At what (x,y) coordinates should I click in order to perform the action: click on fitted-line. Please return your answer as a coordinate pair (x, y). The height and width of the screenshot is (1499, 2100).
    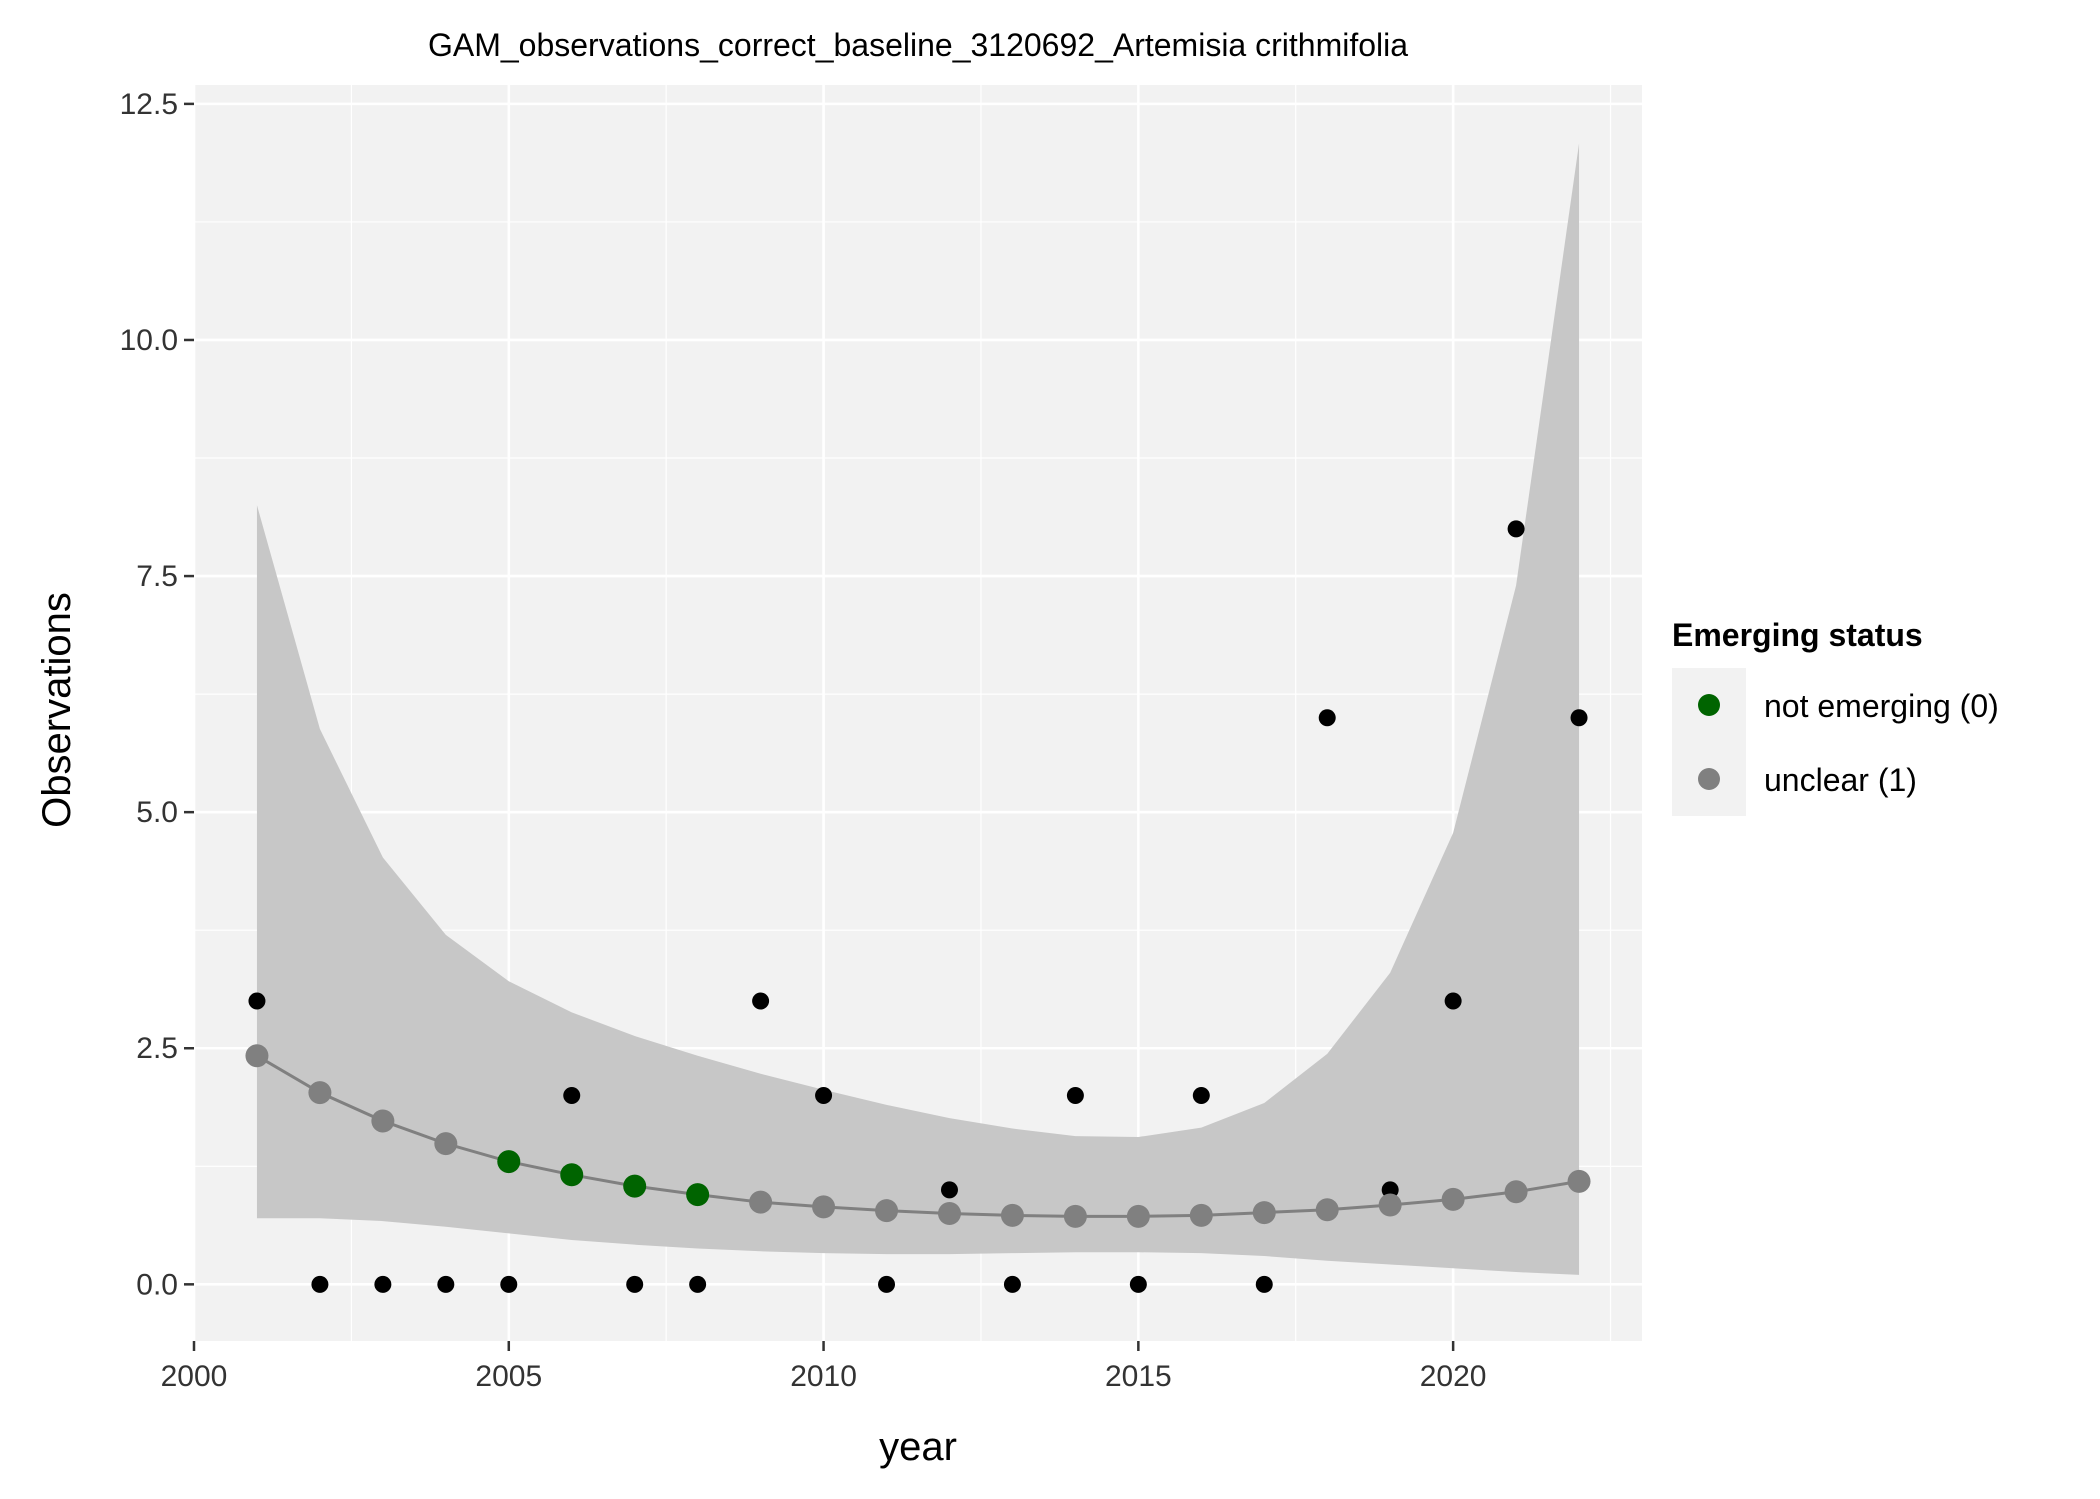
    Looking at the image, I should click on (918, 1136).